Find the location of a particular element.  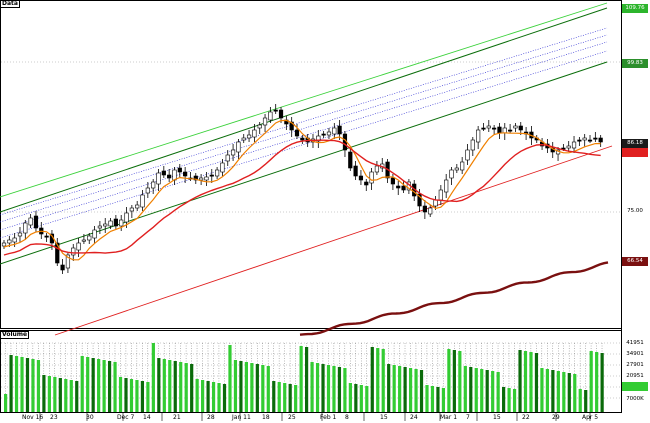

price-axis-tick: 75.00 is located at coordinates (635, 211).